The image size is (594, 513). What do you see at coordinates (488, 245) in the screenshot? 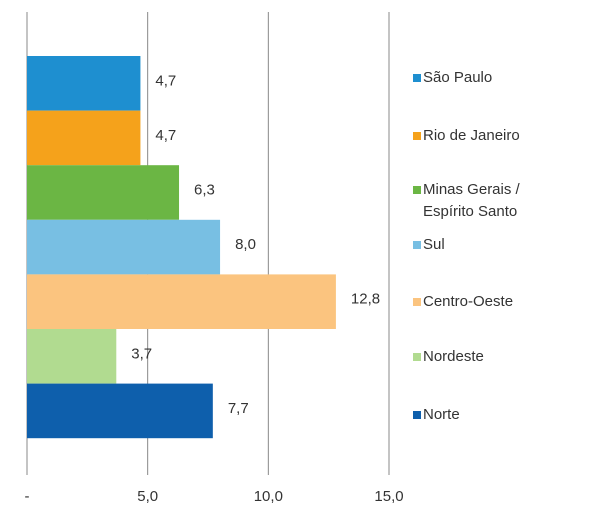
I see `legend-item: Sul` at bounding box center [488, 245].